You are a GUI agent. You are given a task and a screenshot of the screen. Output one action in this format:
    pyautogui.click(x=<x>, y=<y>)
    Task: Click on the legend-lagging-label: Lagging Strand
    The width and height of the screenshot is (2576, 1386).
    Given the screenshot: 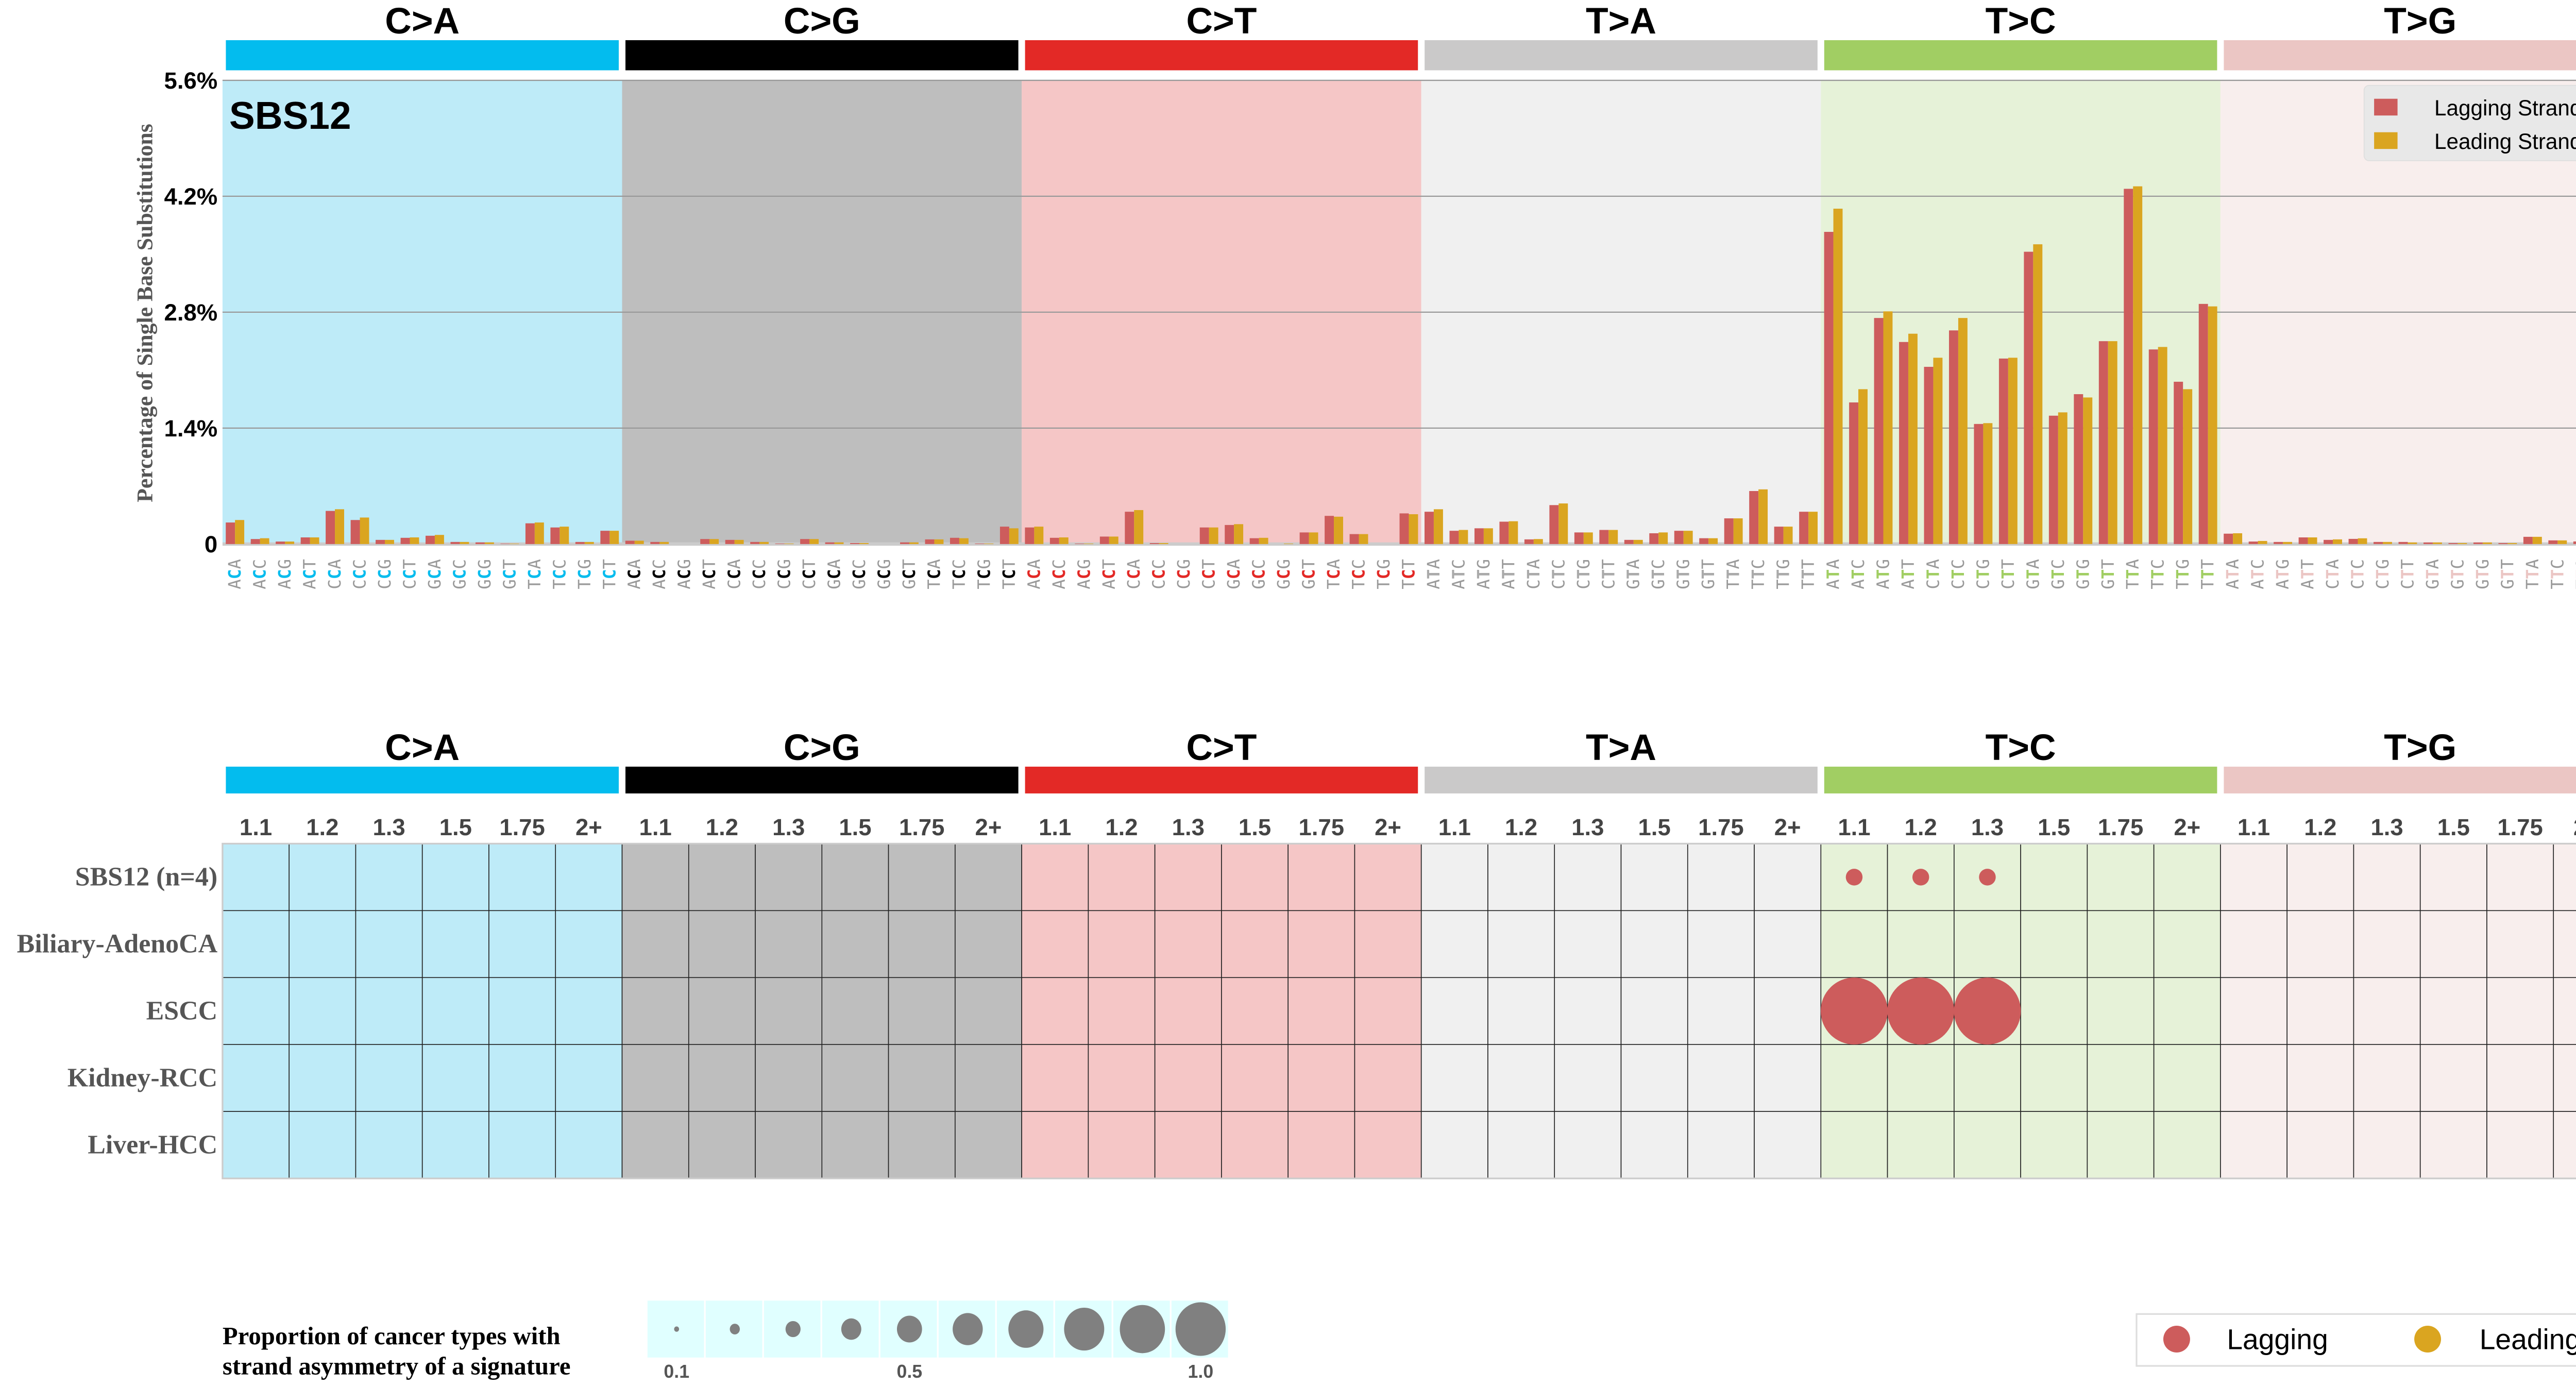 What is the action you would take?
    pyautogui.click(x=2505, y=108)
    